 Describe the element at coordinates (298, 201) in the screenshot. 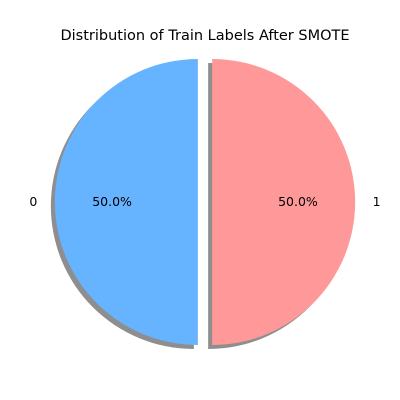

I see `slice-percent-label-1: 50.0%` at that location.